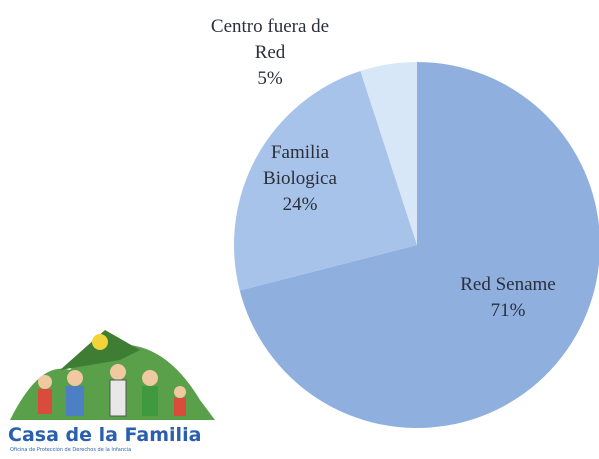 This screenshot has height=459, width=599. I want to click on slice-name: Centro fuera de Red, so click(270, 39).